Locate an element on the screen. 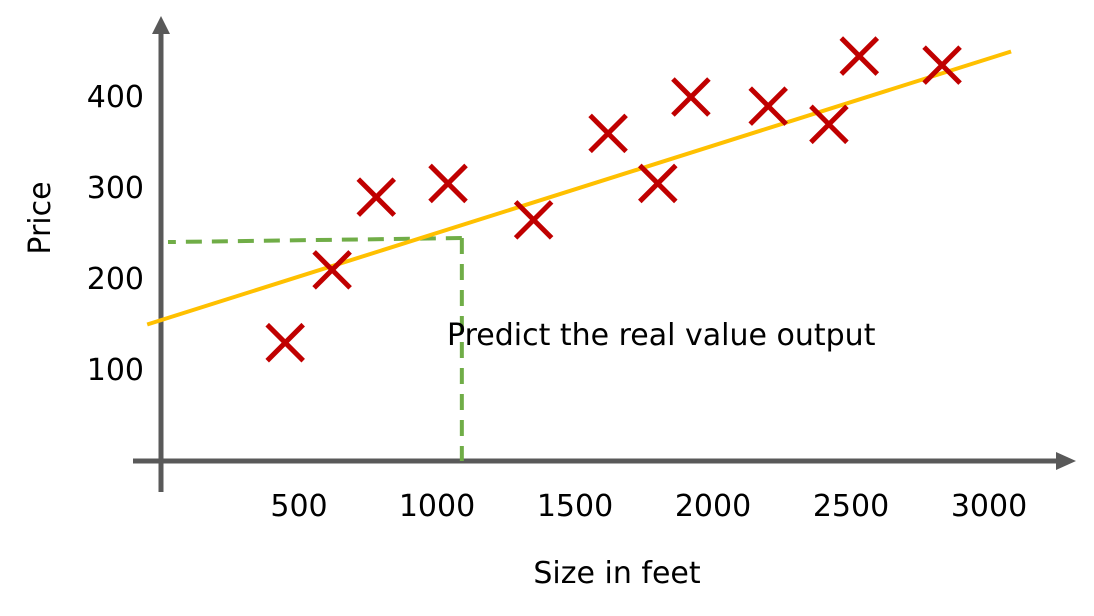  x-axis-arrowhead is located at coordinates (1066, 461).